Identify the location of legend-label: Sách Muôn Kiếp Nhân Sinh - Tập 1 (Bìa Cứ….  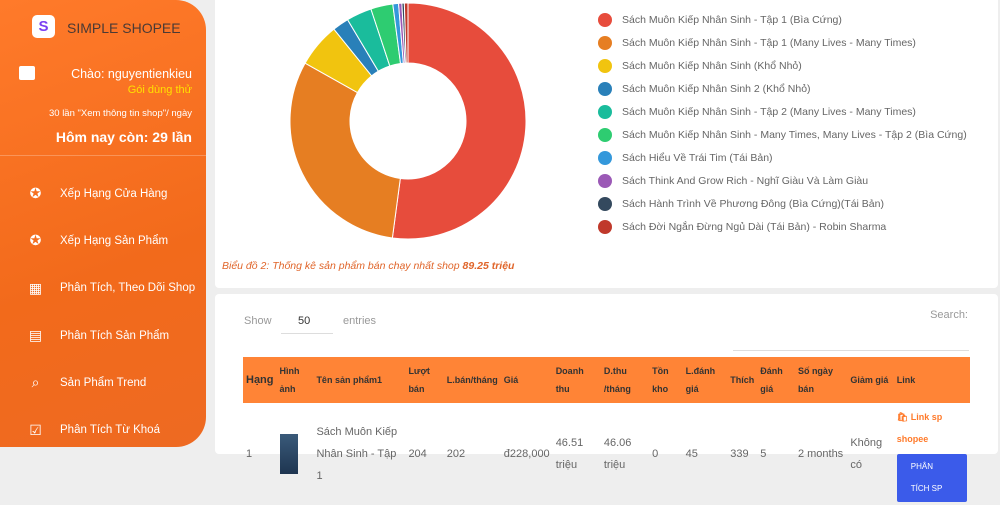
(732, 19).